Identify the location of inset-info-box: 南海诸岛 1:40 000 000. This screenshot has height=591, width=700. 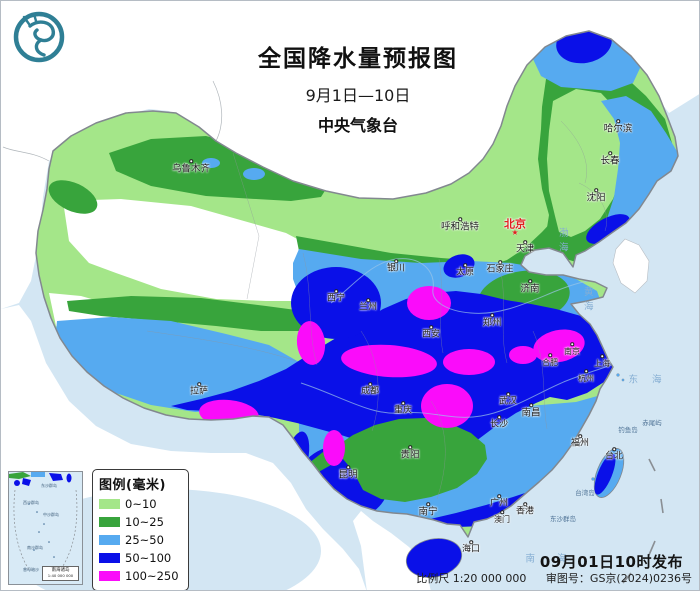
(60, 573).